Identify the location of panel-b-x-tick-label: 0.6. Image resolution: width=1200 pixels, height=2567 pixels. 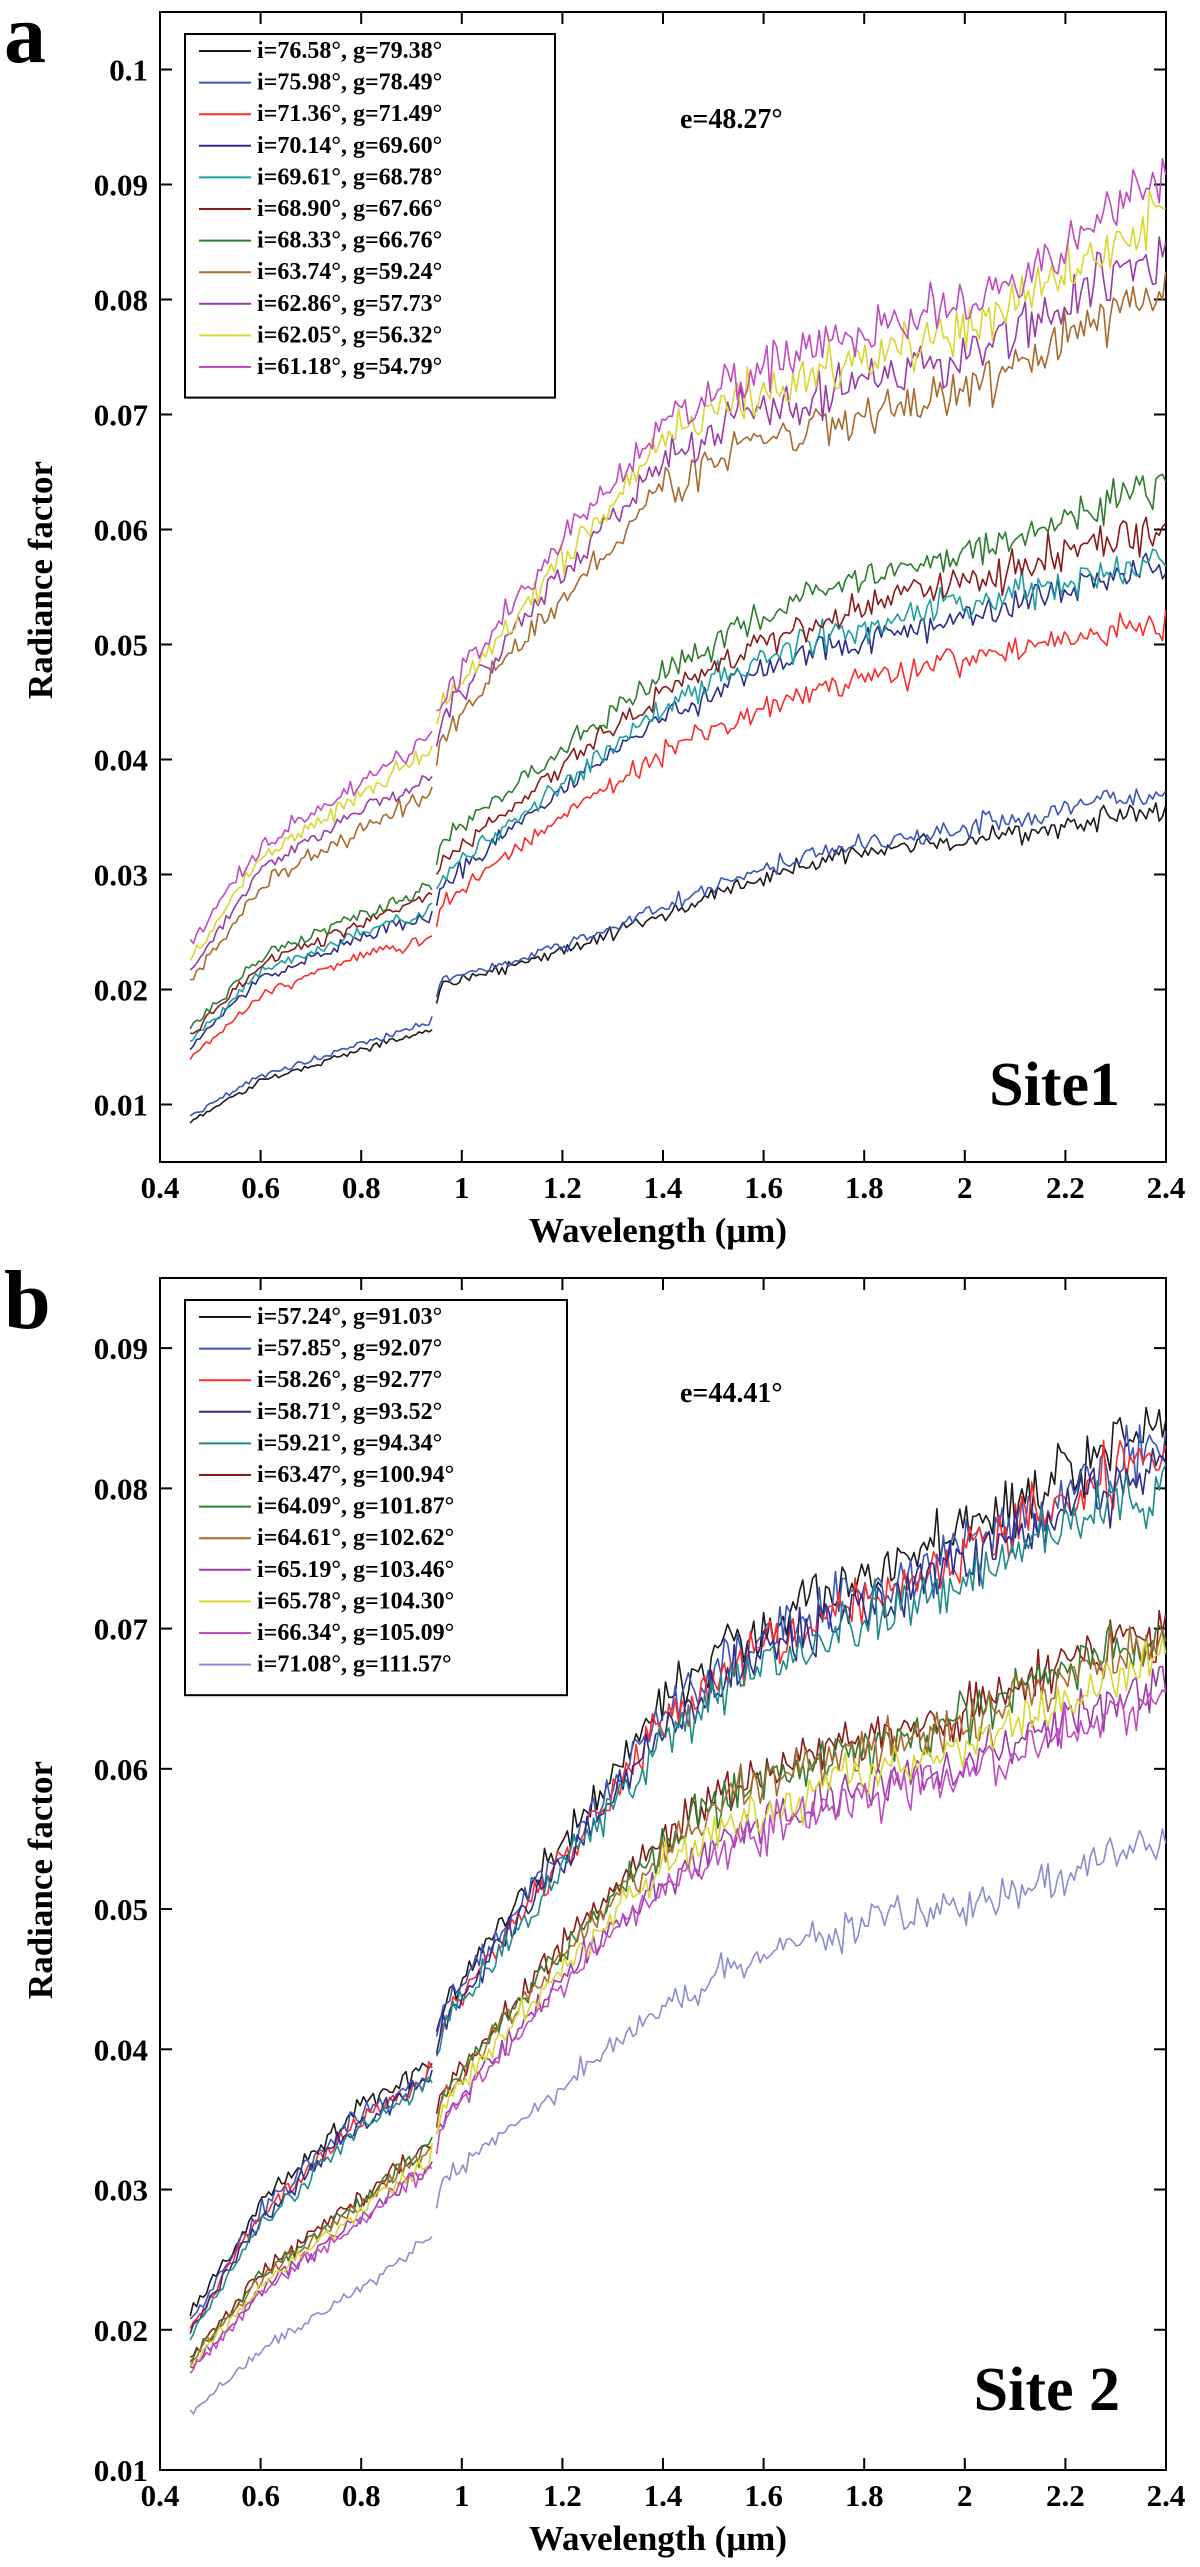
(260, 2495).